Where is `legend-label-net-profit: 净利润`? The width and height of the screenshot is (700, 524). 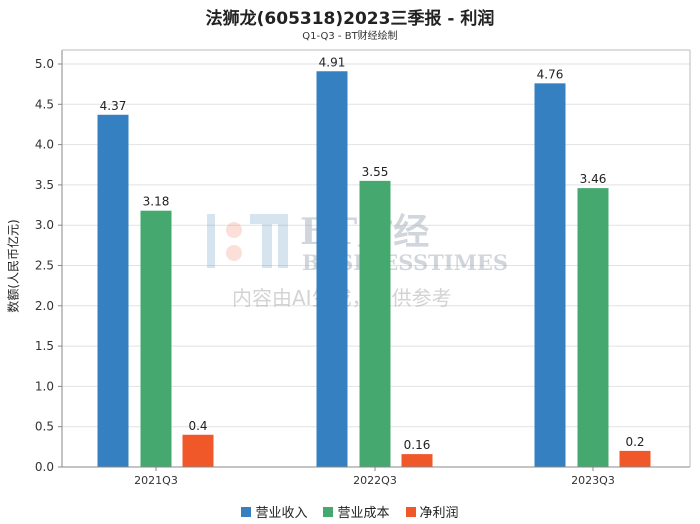
legend-label-net-profit: 净利润 is located at coordinates (439, 513).